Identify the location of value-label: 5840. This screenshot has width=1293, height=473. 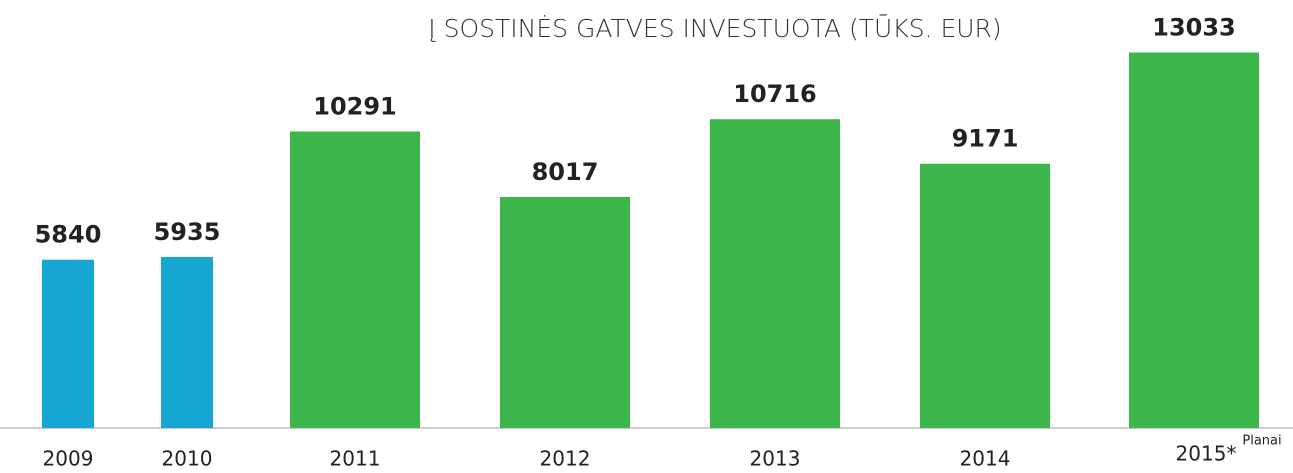
(68, 235).